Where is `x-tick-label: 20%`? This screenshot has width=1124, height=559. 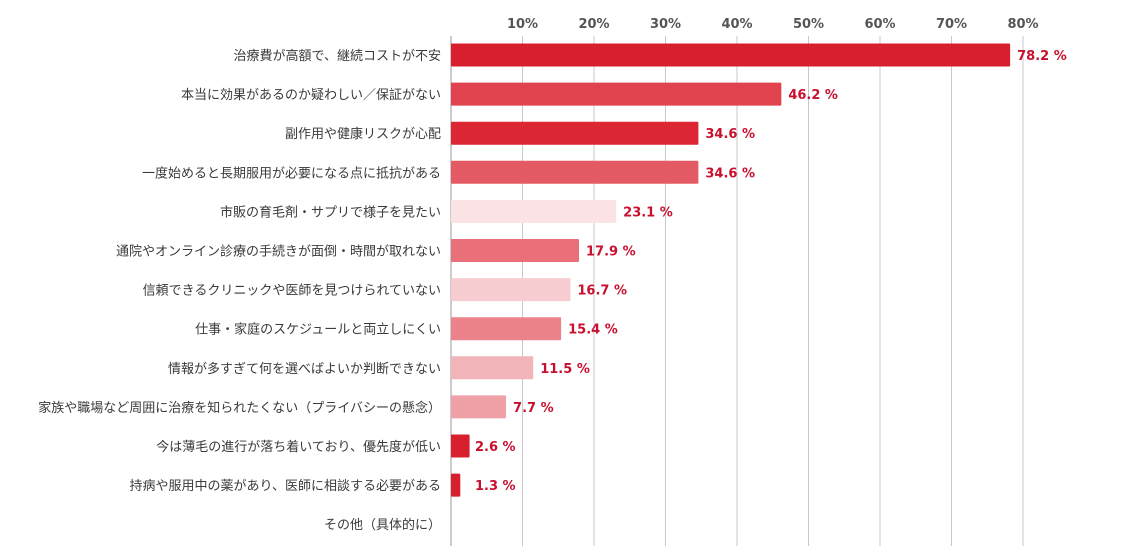
x-tick-label: 20% is located at coordinates (593, 24).